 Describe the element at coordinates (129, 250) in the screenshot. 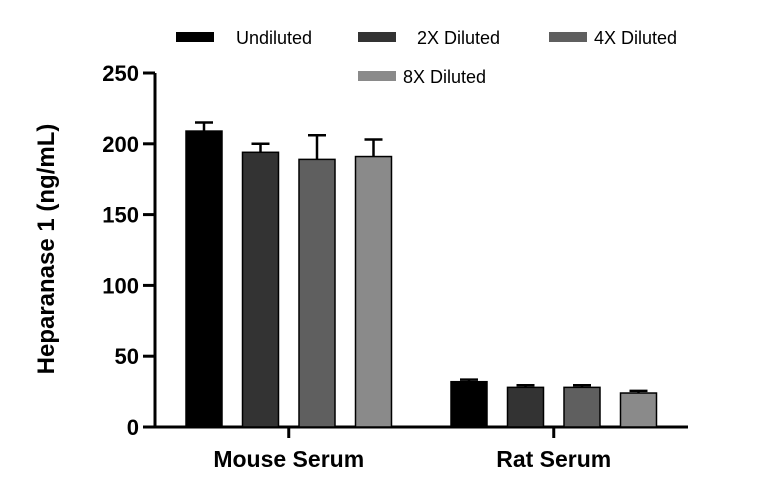

I see `y-axis: 0 50 100 150 200 250` at that location.